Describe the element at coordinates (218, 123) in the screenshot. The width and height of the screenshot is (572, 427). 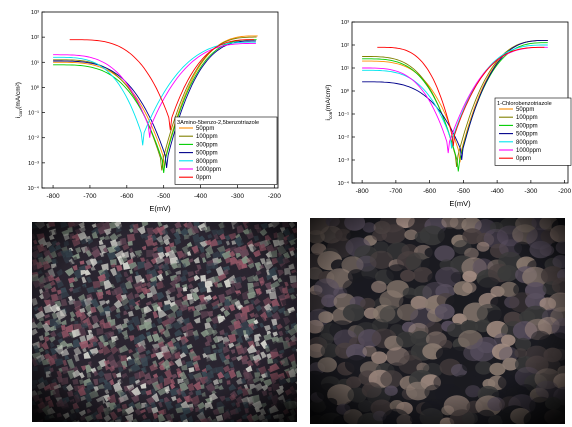
I see `legend-title: 3Amino-5benzo-2,5benzotriazole` at that location.